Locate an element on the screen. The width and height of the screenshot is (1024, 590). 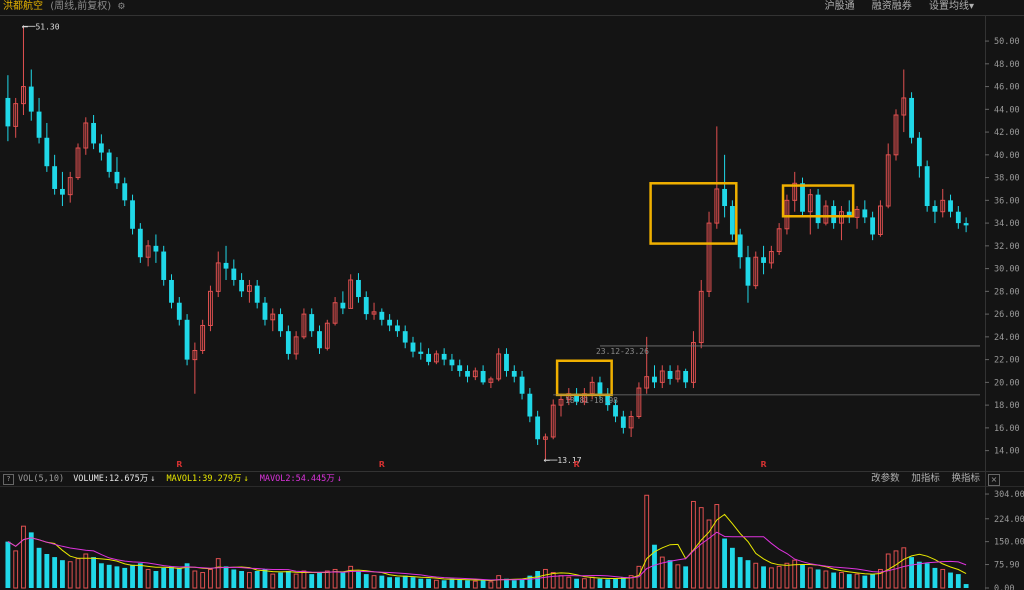
link-margin-trading: 融资融券 is located at coordinates (891, 6).